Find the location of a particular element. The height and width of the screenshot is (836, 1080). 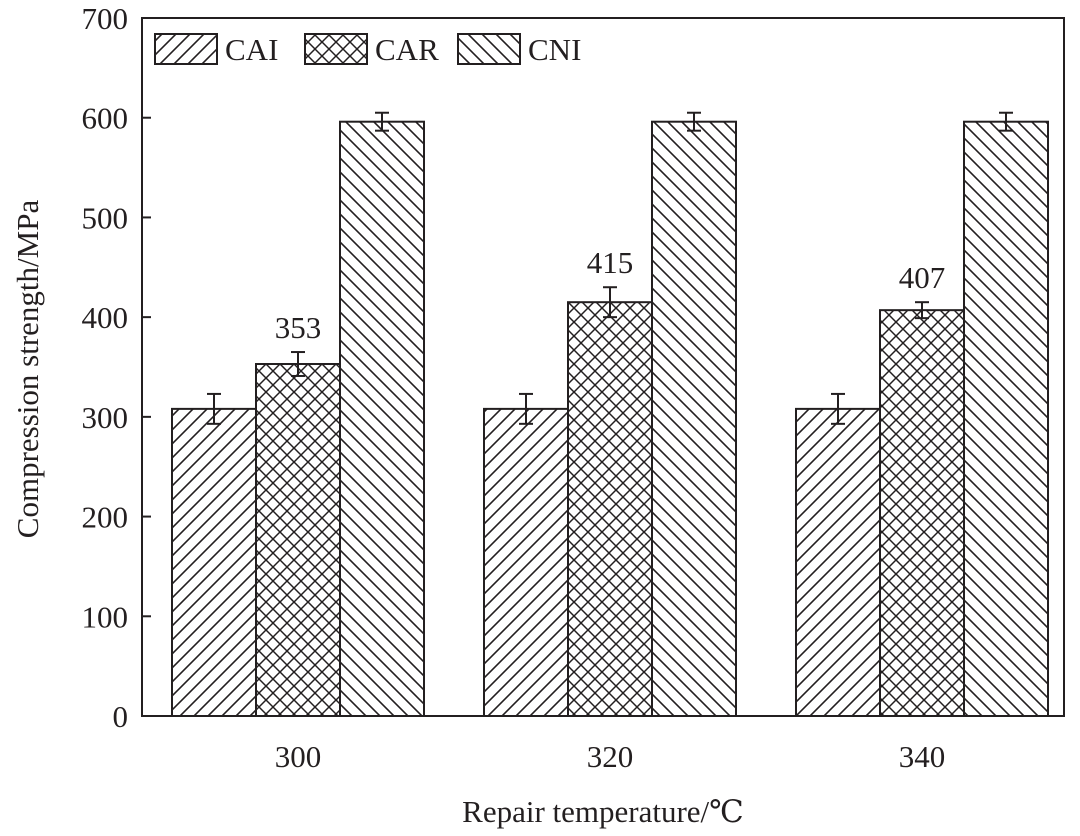

y-tick-label-200: 200 is located at coordinates (105, 517).